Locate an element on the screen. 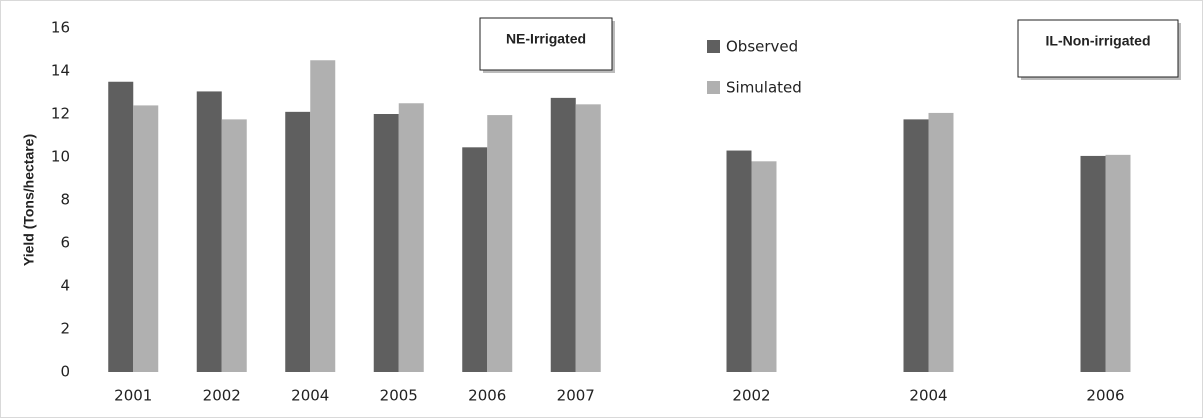 Image resolution: width=1203 pixels, height=418 pixels. x-tick-label: 2005 is located at coordinates (399, 396).